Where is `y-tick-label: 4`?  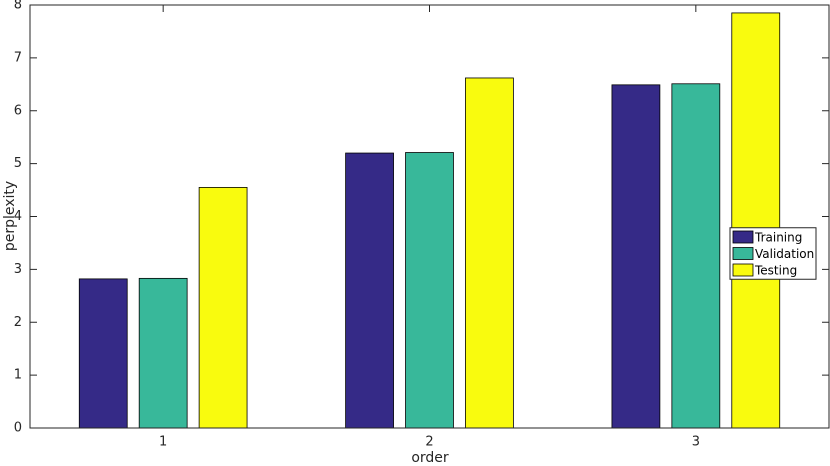 y-tick-label: 4 is located at coordinates (18, 216).